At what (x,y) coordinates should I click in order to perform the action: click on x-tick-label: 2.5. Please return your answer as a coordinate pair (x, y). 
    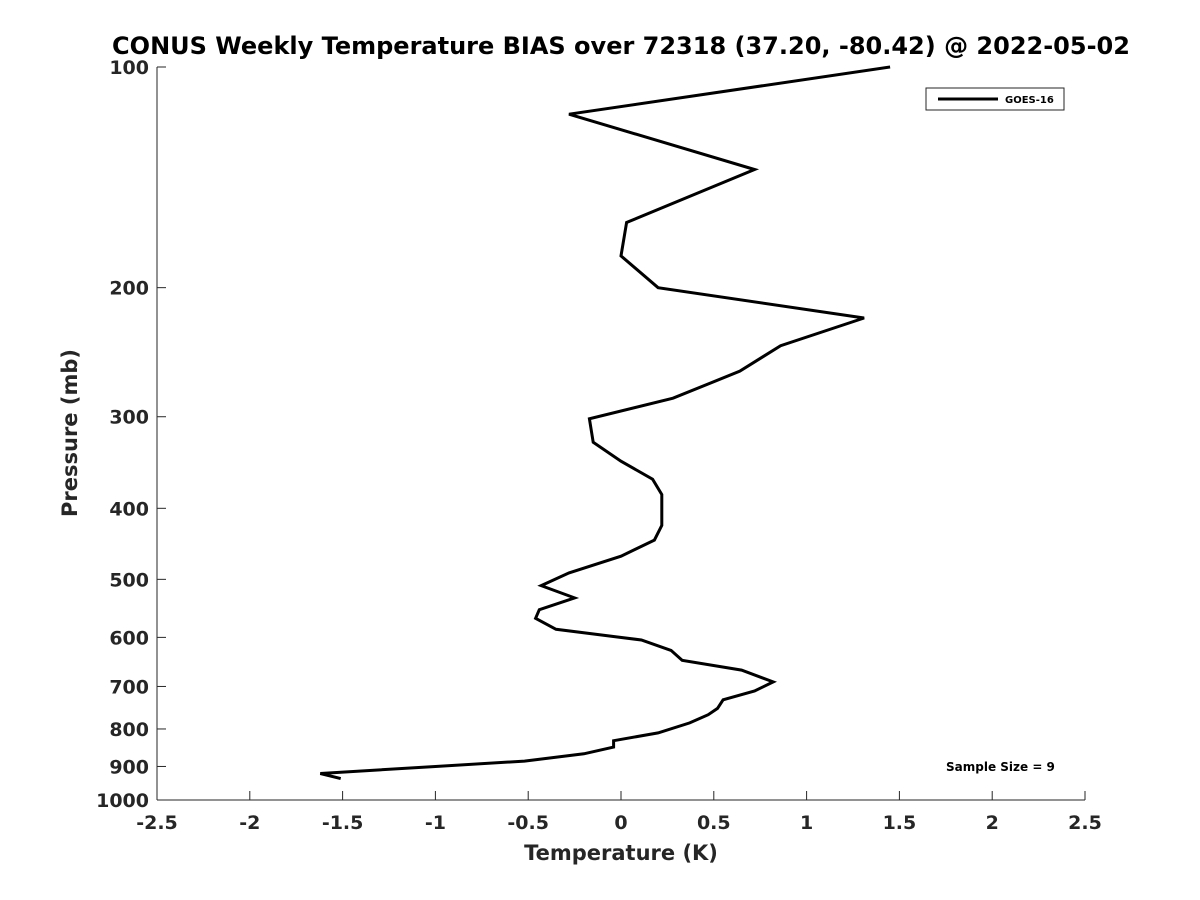
    Looking at the image, I should click on (1085, 823).